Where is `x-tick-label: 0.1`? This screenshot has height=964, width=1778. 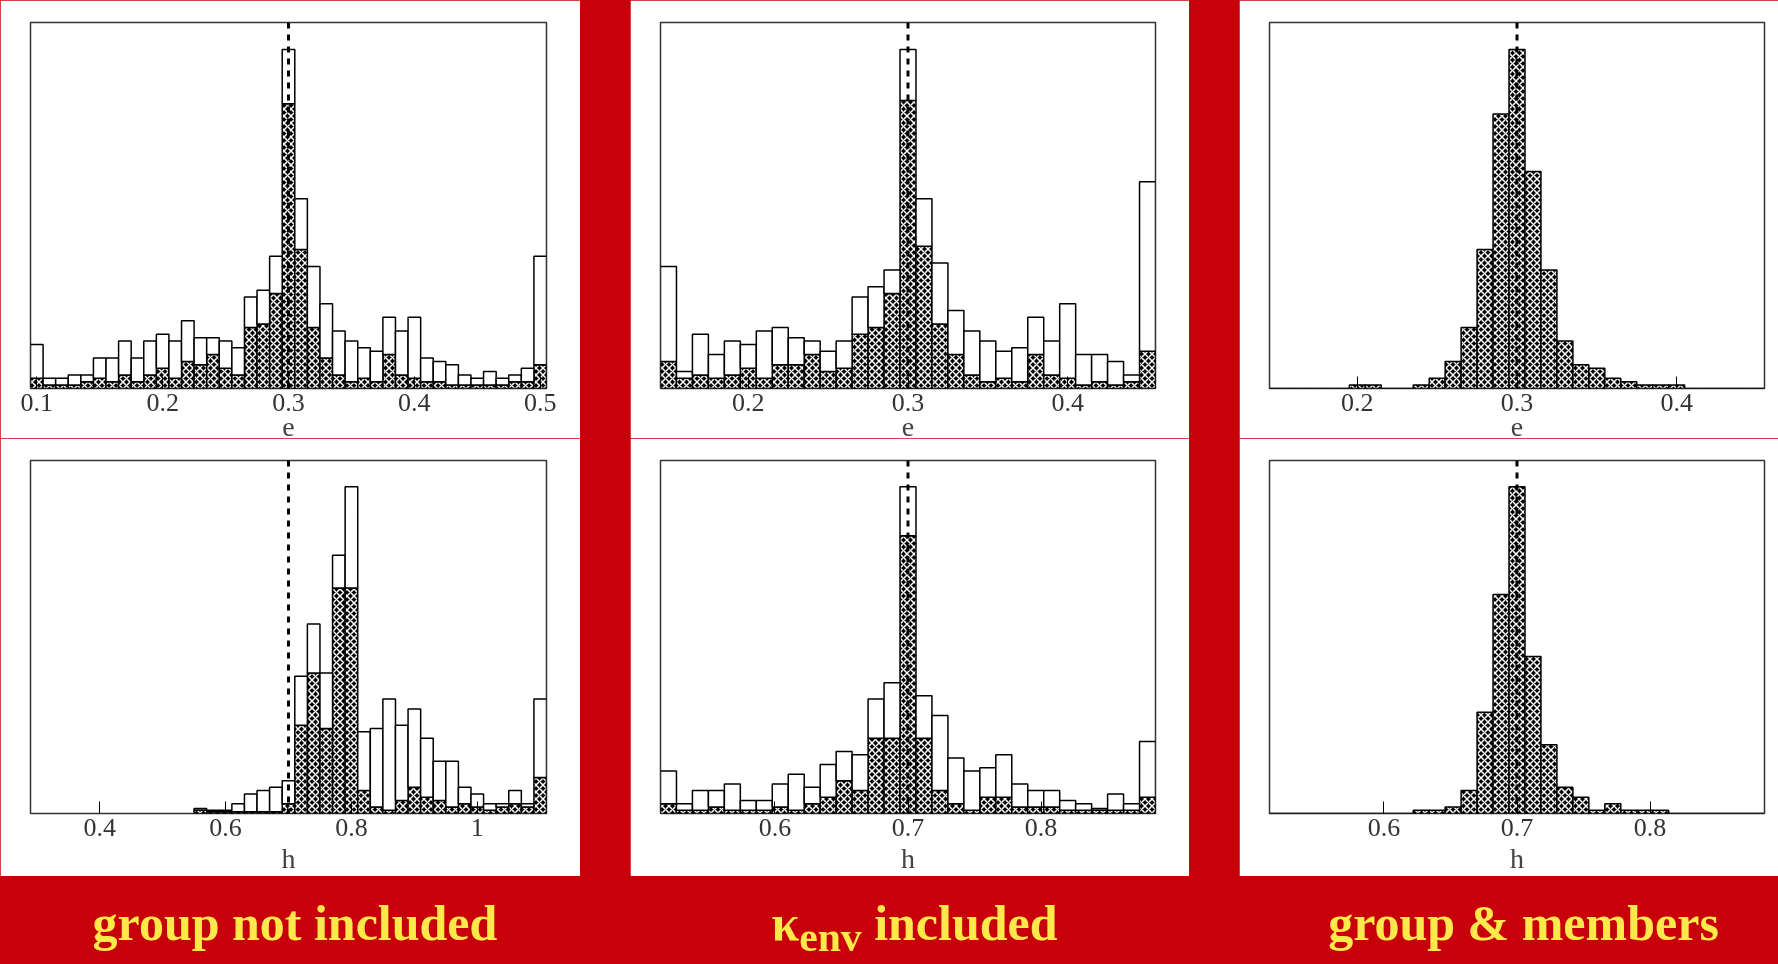 x-tick-label: 0.1 is located at coordinates (37, 402).